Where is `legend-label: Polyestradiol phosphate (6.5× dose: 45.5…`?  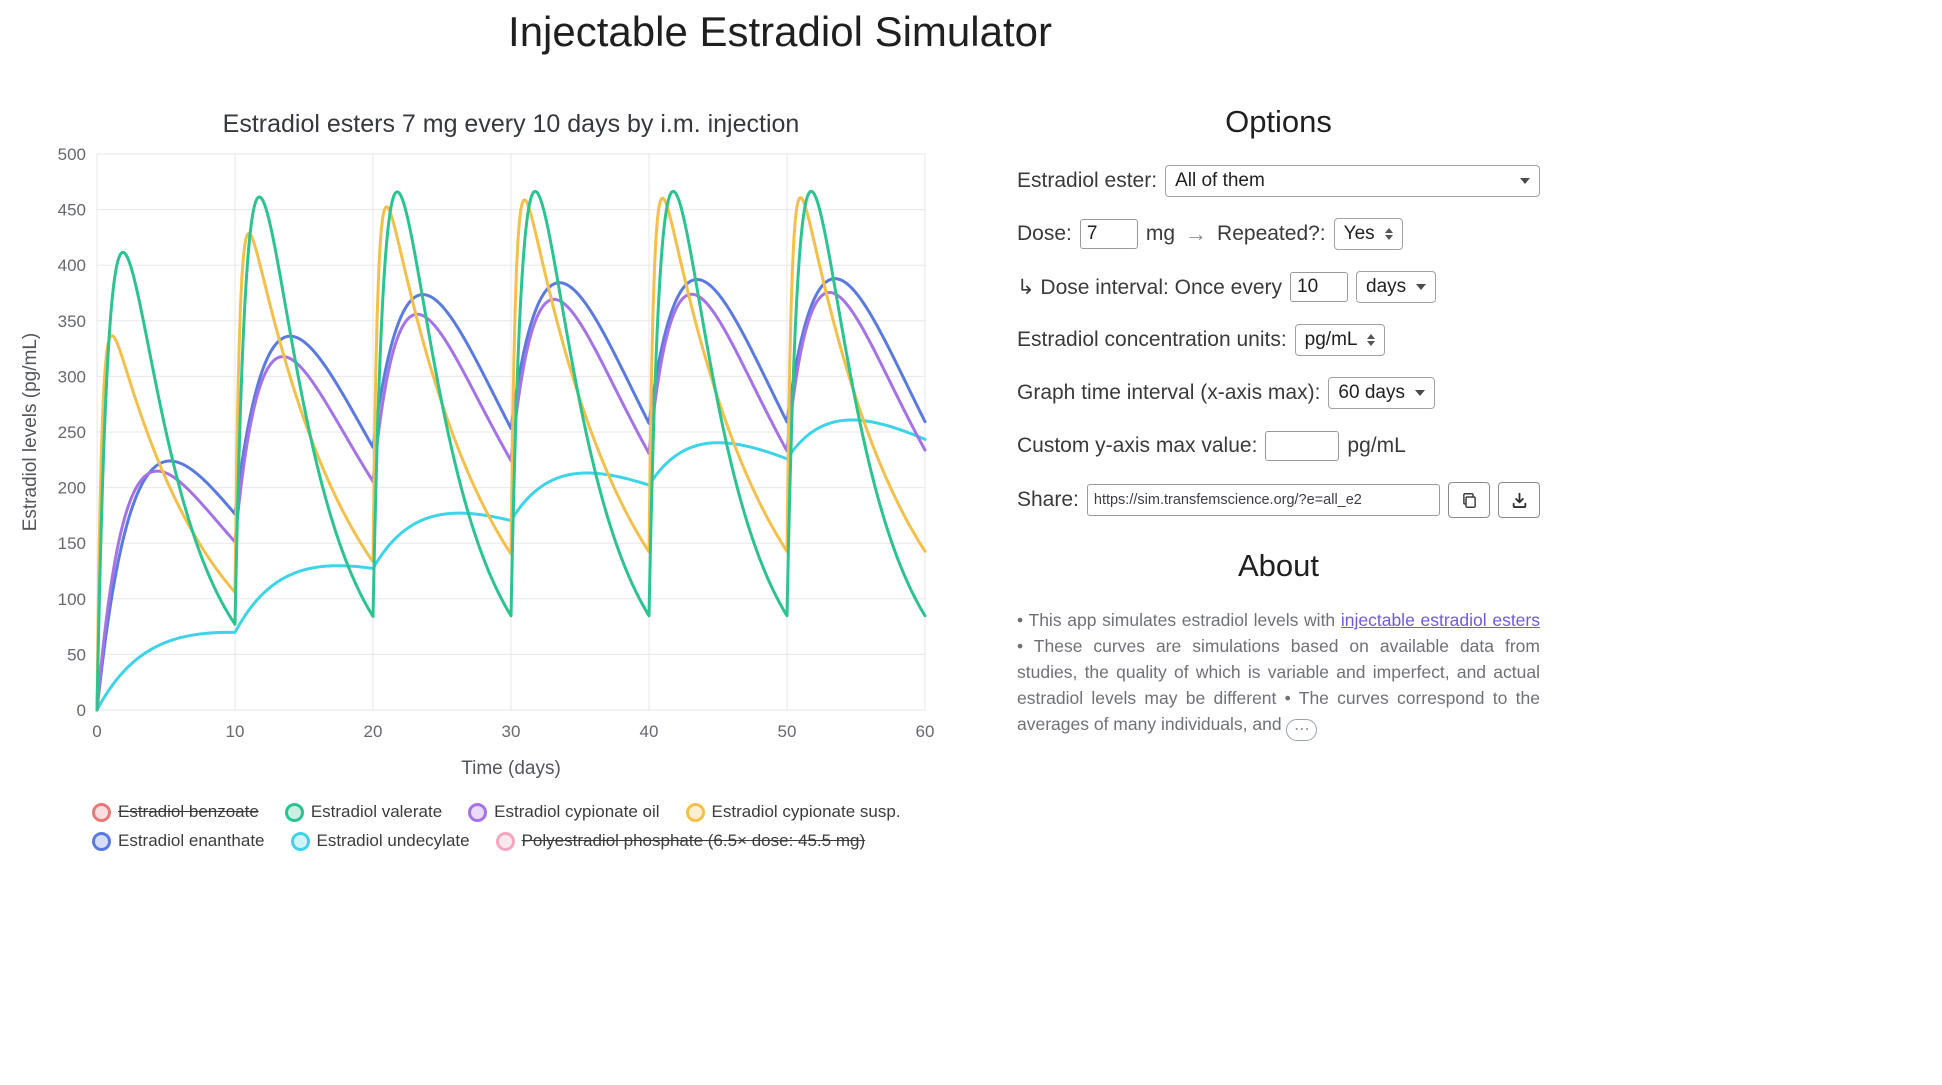
legend-label: Polyestradiol phosphate (6.5× dose: 45.5… is located at coordinates (693, 840).